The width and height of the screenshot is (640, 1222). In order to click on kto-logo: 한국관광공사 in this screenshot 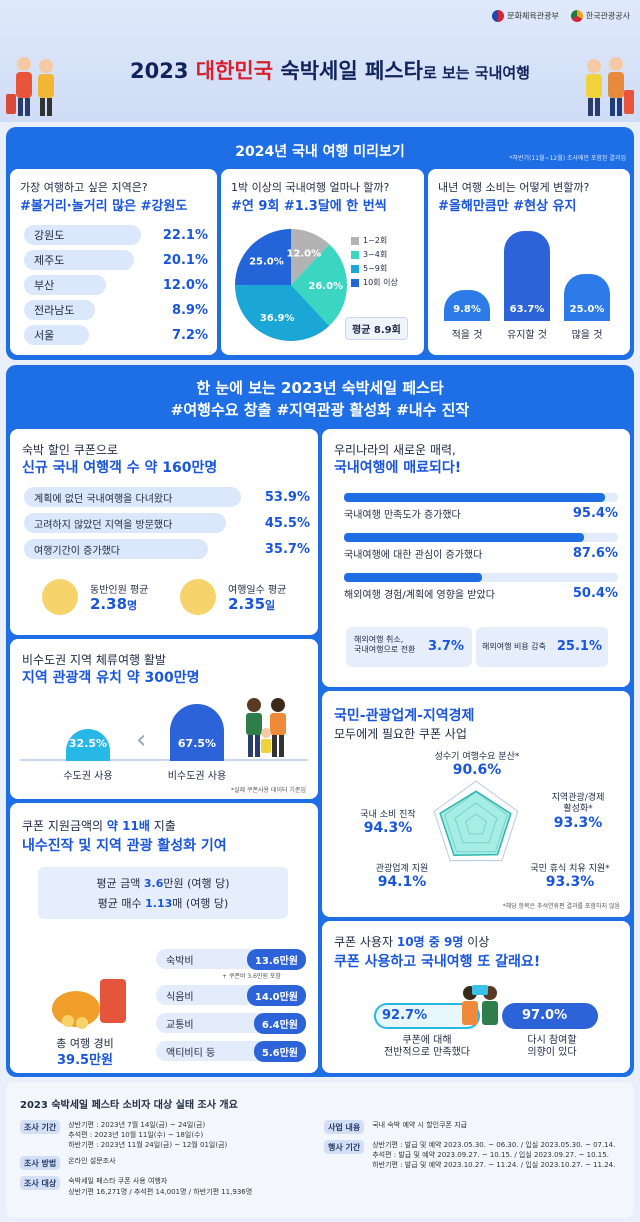, I will do `click(600, 16)`.